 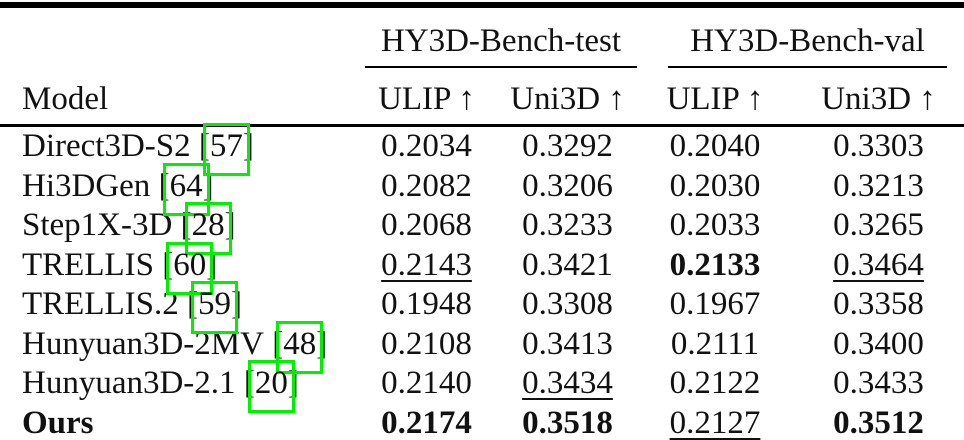 What do you see at coordinates (58, 422) in the screenshot?
I see `model-name: Ours` at bounding box center [58, 422].